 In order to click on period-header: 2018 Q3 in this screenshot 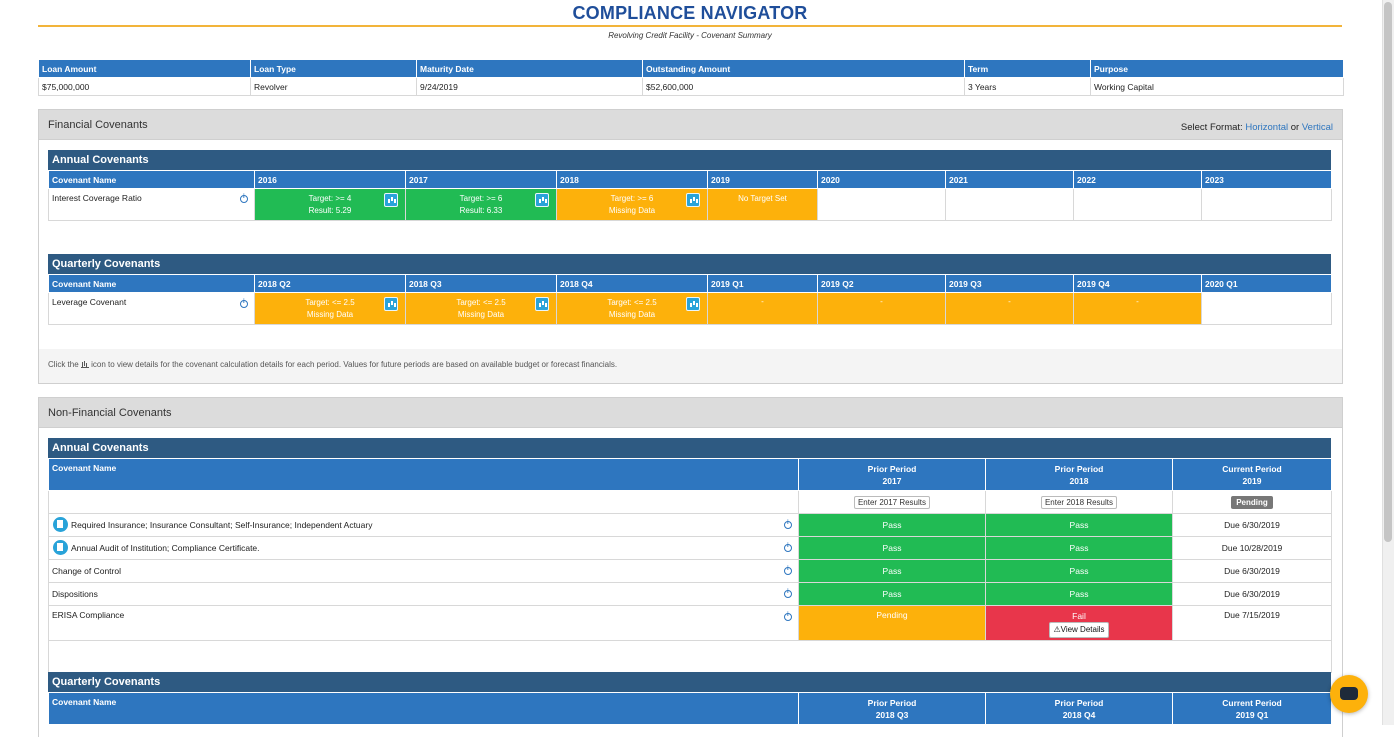, I will do `click(481, 283)`.